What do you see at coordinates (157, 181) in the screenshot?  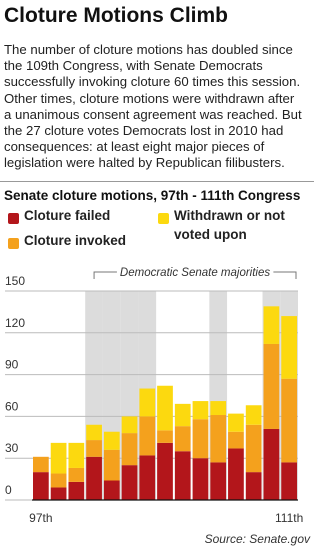 I see `divider` at bounding box center [157, 181].